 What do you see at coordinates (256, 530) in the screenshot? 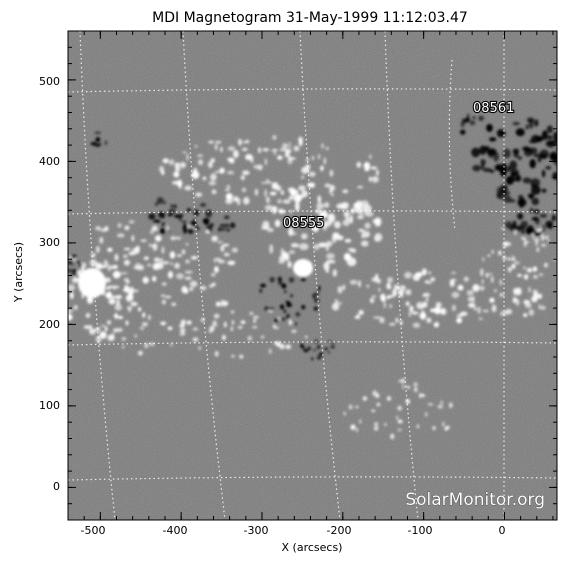
I see `x-tick-label-2: -300` at bounding box center [256, 530].